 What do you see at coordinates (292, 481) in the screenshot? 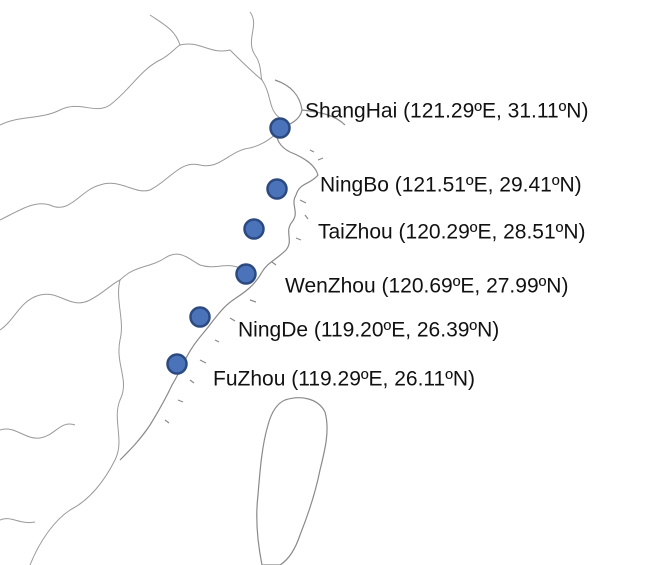
I see `taiwan` at bounding box center [292, 481].